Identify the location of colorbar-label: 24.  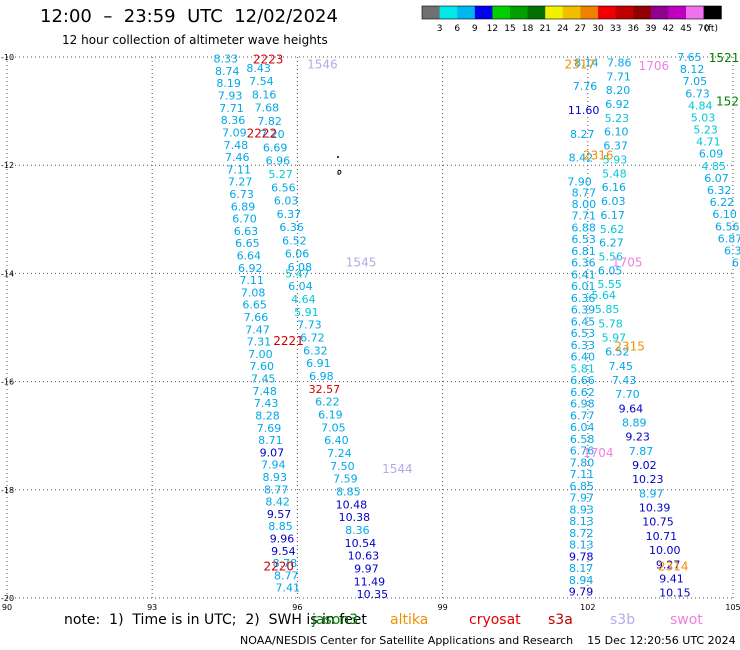
(563, 29).